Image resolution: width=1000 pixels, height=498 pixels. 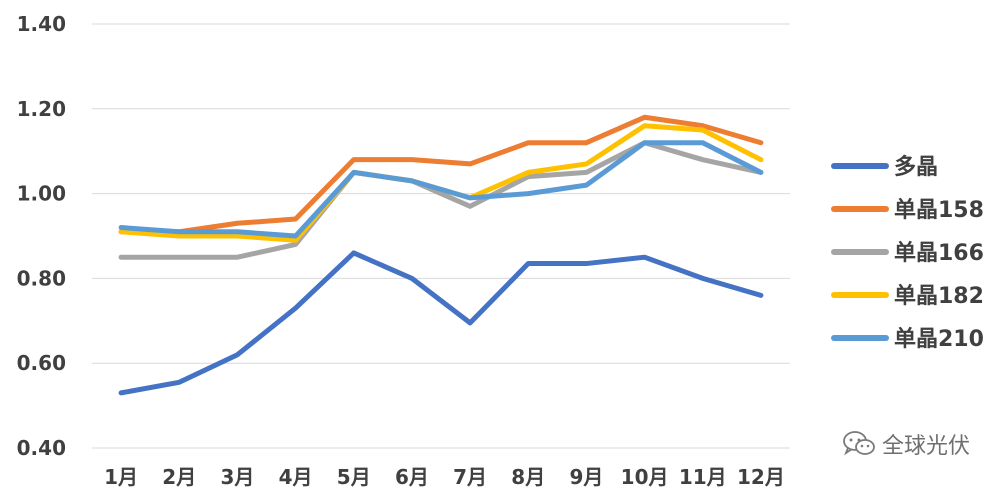 I want to click on x-tick-label: 2月, so click(x=179, y=477).